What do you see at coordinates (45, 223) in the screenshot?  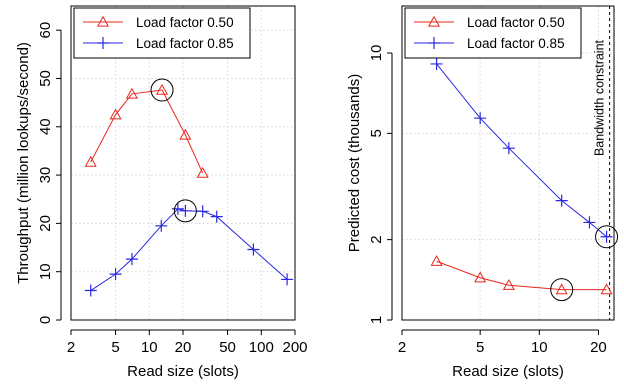 I see `y-tick-label: 20` at bounding box center [45, 223].